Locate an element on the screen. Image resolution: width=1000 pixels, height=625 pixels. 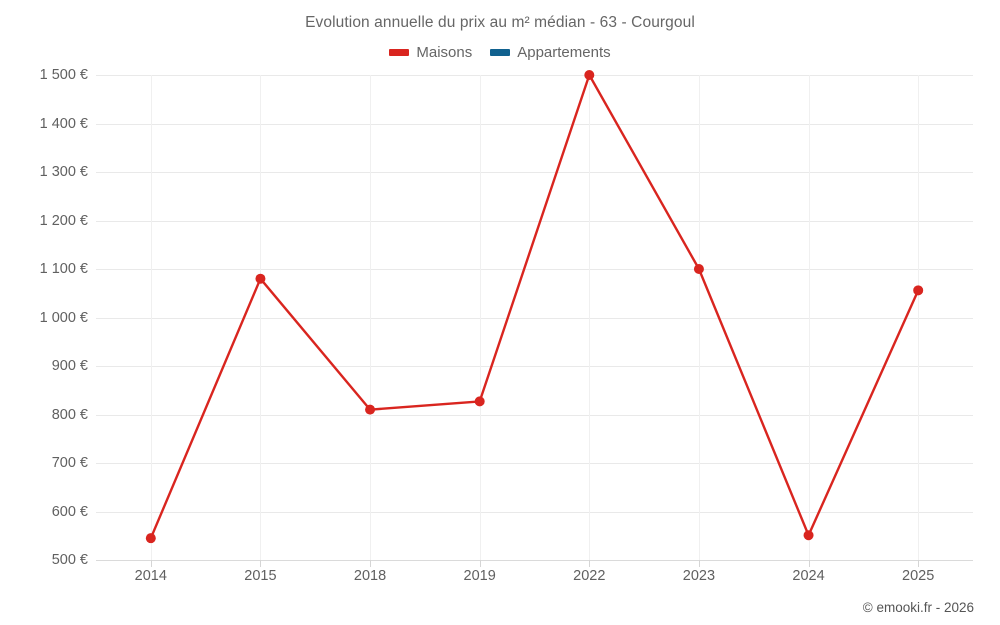
y-axis-tick-label: 1 400 € is located at coordinates (63, 123).